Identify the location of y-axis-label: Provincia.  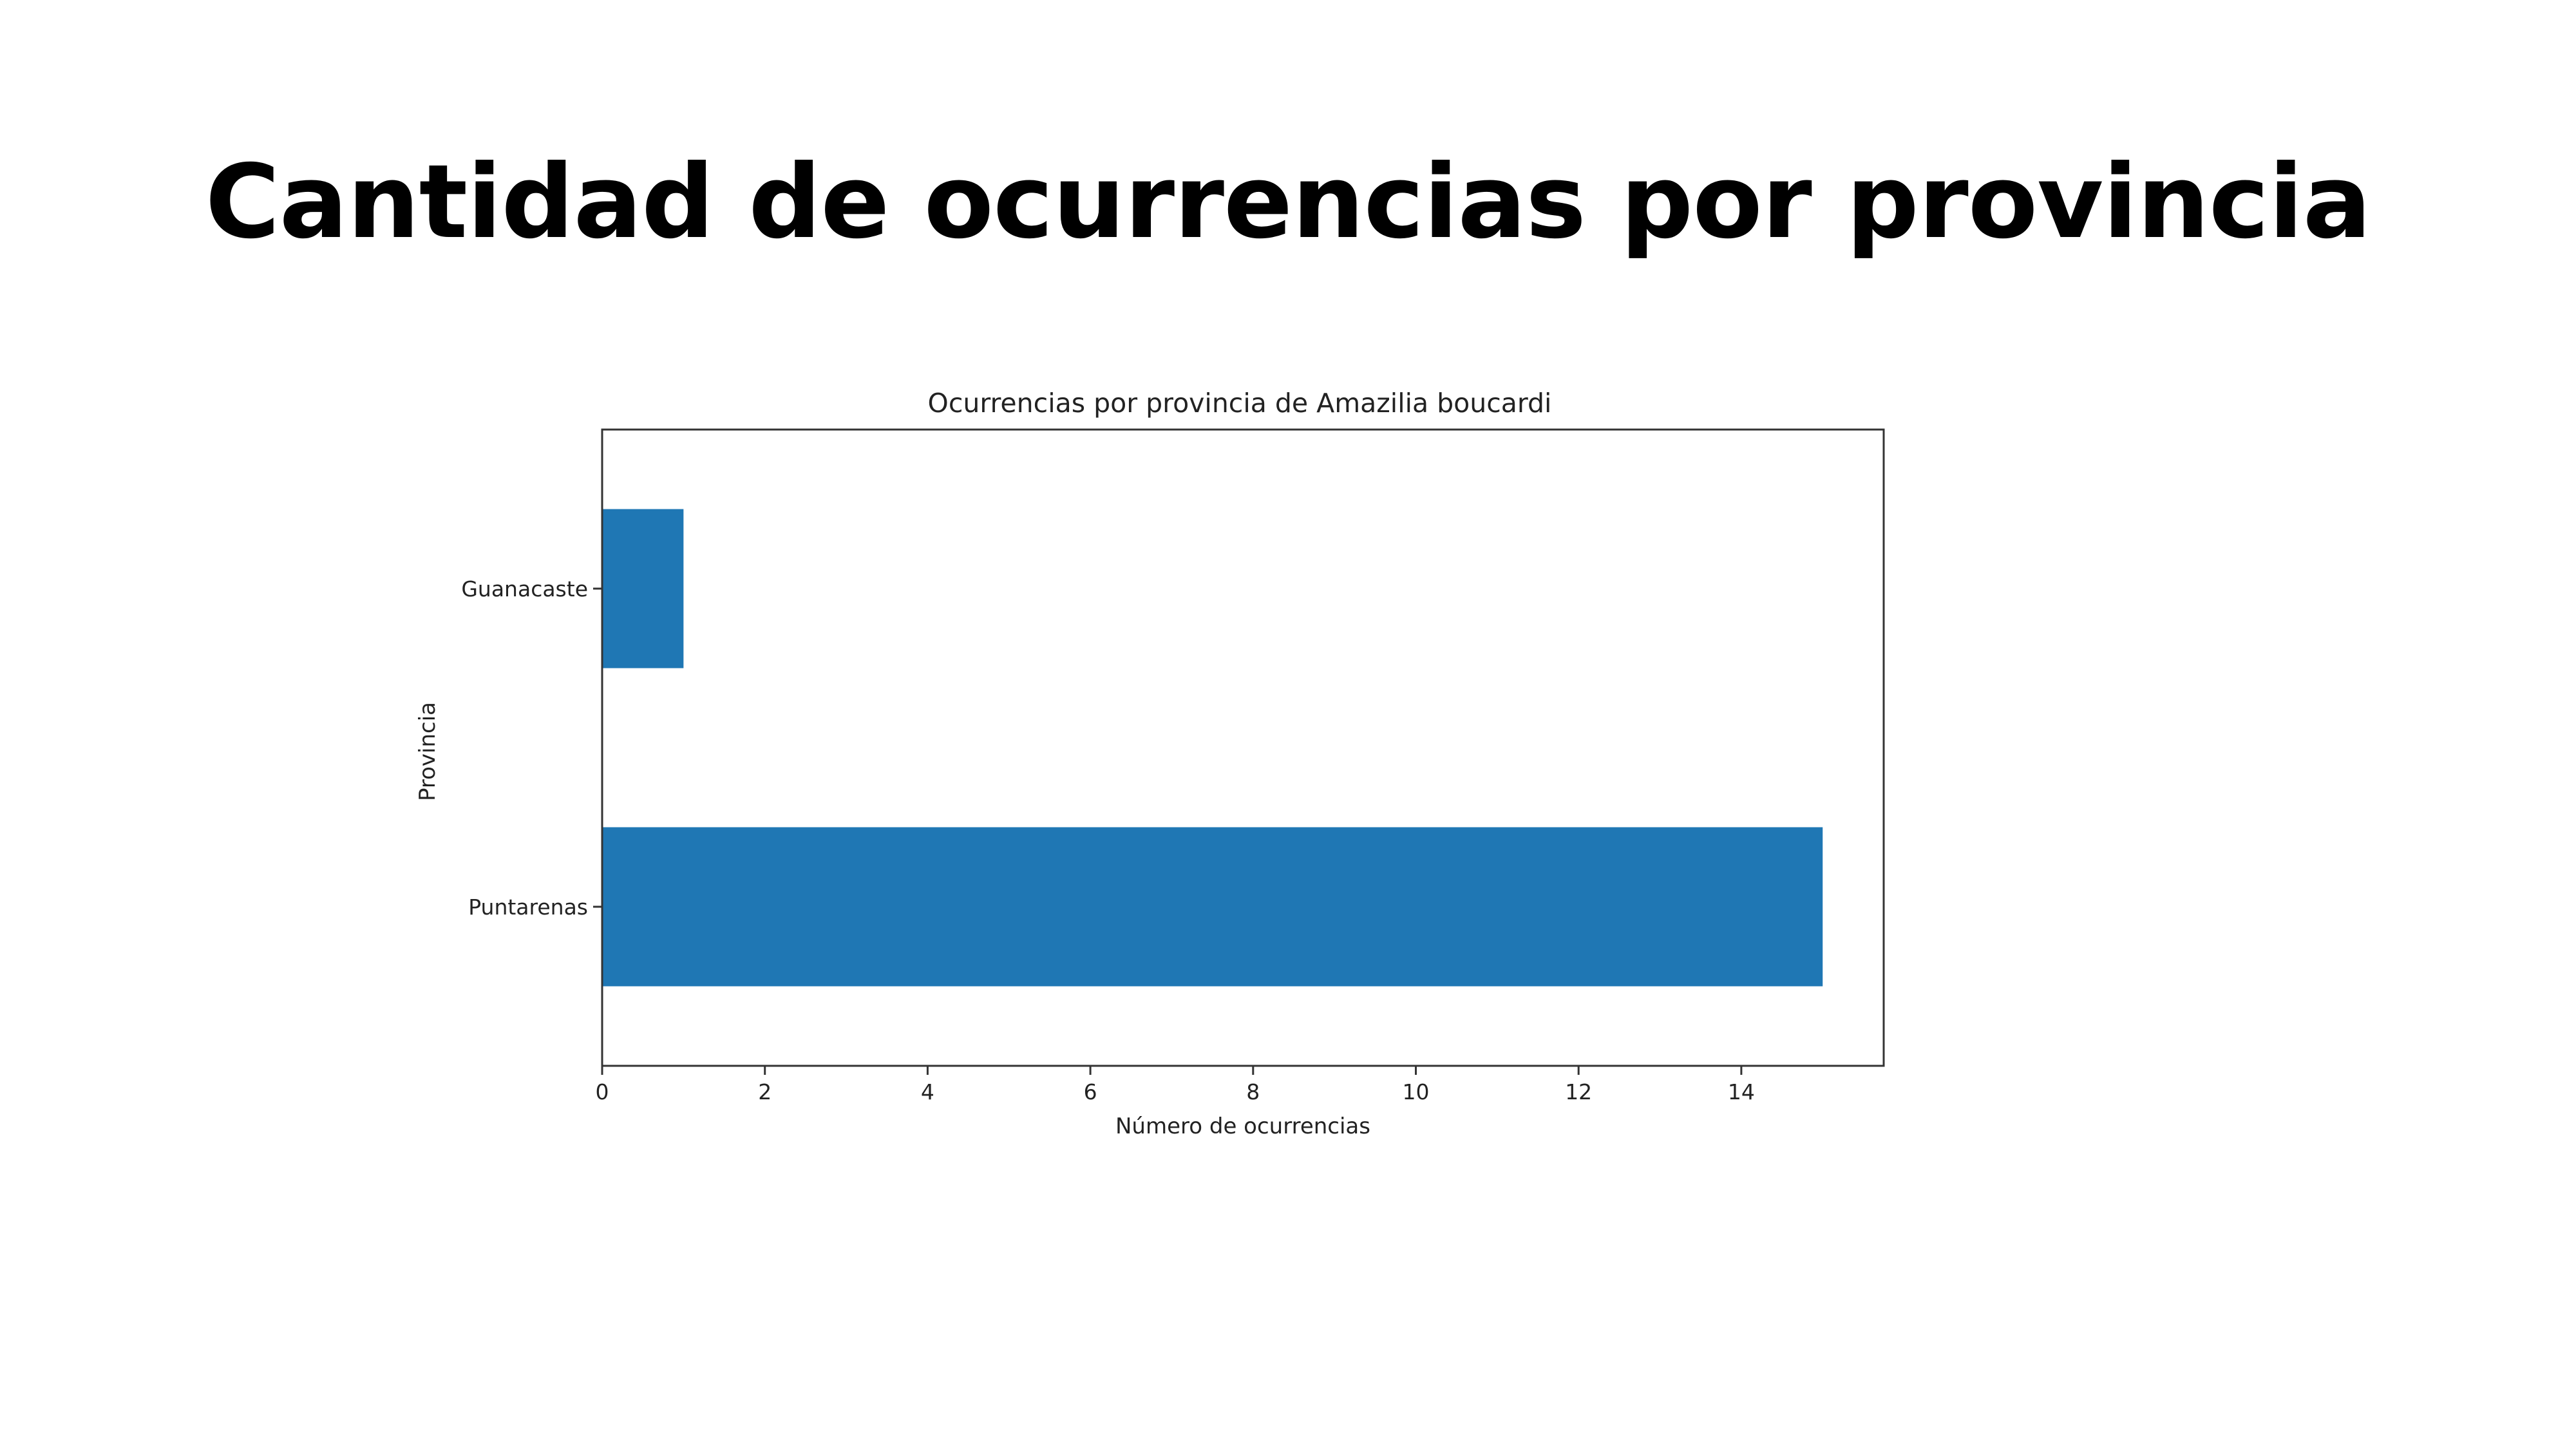
(428, 751).